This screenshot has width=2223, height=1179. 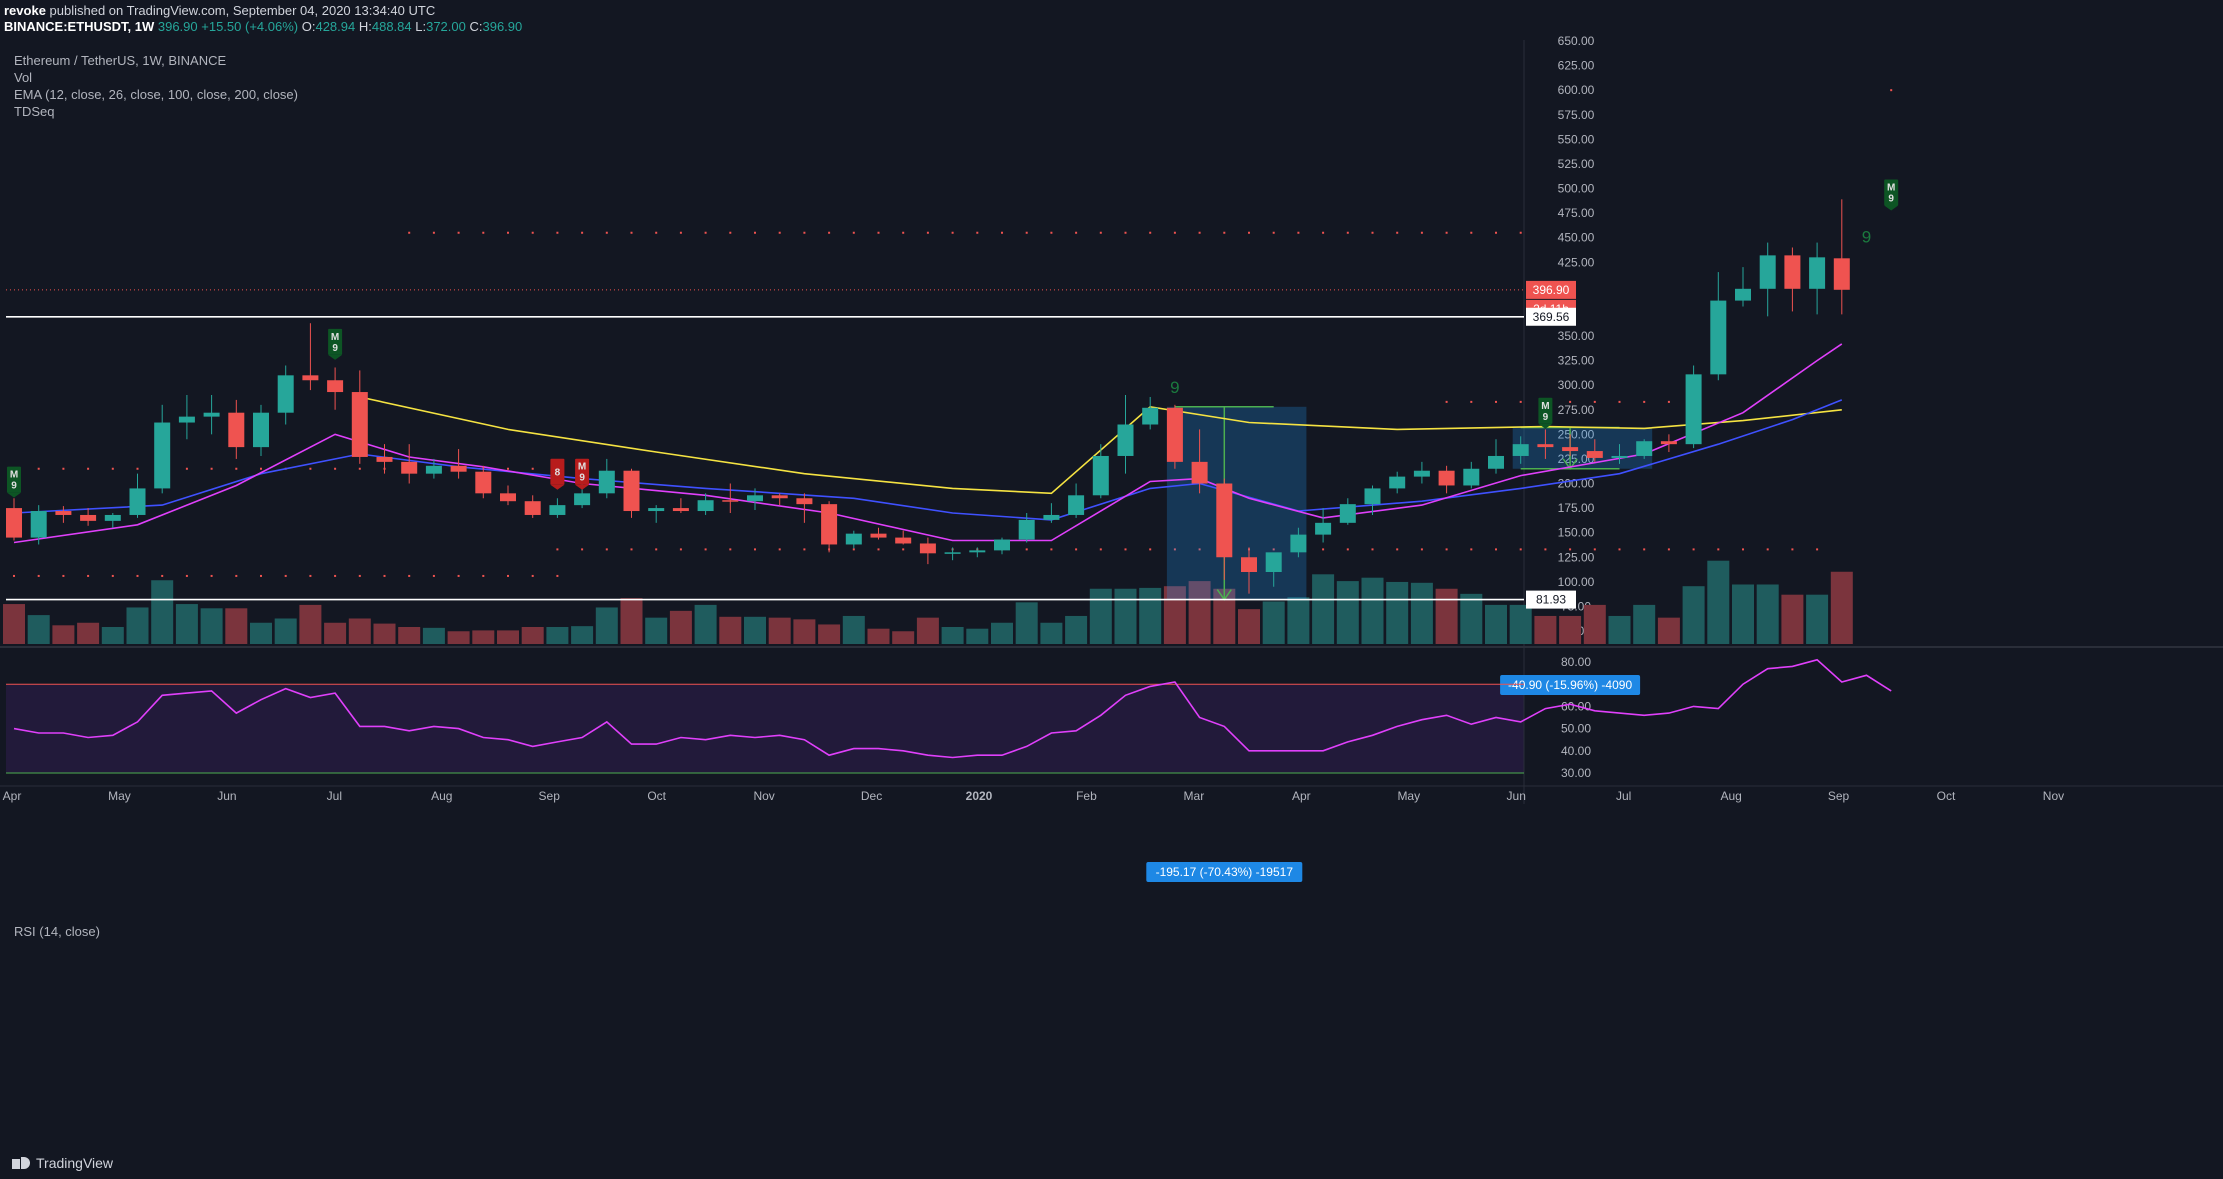 What do you see at coordinates (75, 1163) in the screenshot?
I see `brand-name: TradingView` at bounding box center [75, 1163].